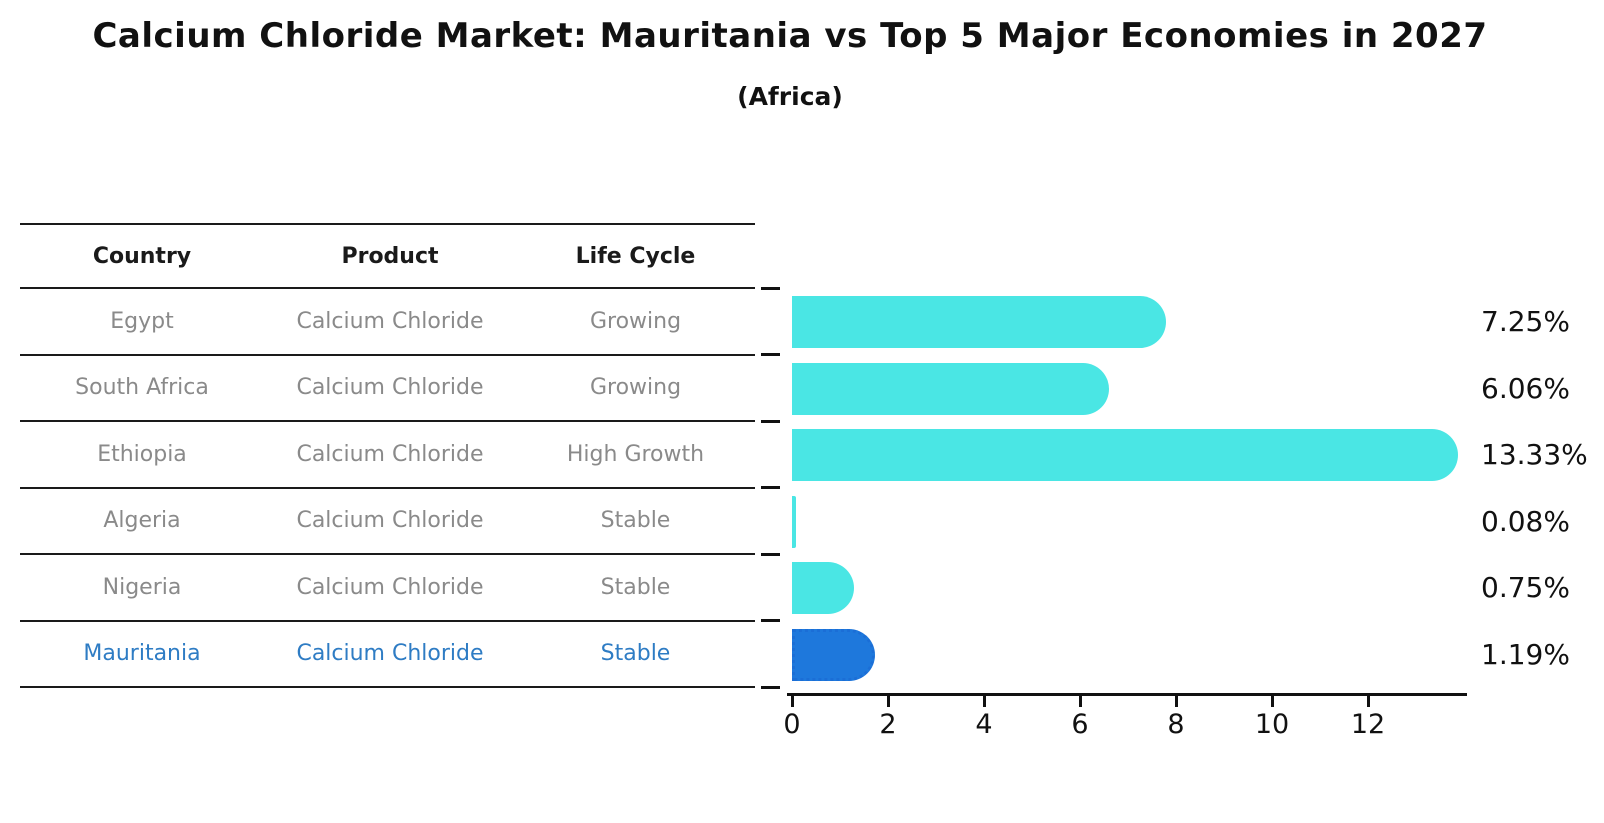  Describe the element at coordinates (1125, 455) in the screenshot. I see `bar-ethiopia` at that location.